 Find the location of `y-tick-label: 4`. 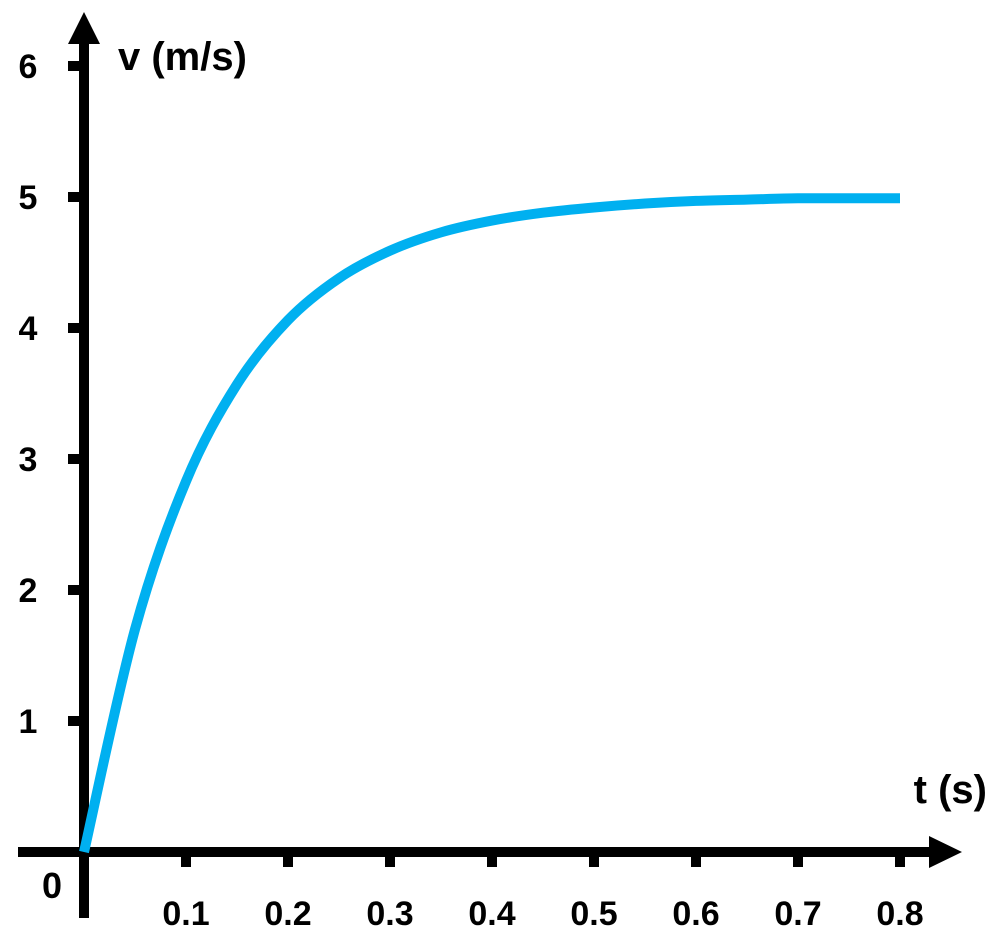

y-tick-label: 4 is located at coordinates (28, 329).